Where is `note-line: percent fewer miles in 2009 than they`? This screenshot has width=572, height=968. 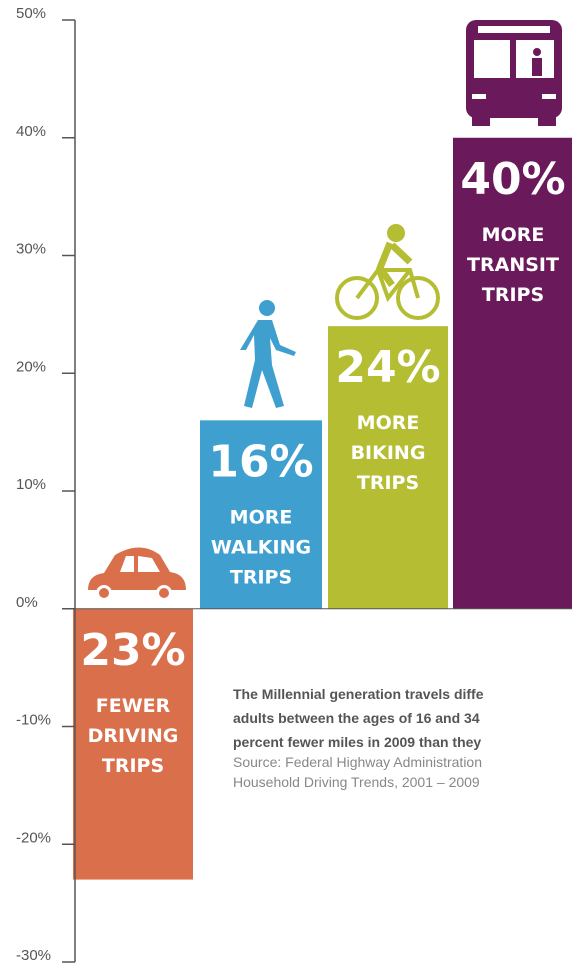
note-line: percent fewer miles in 2009 than they is located at coordinates (357, 742).